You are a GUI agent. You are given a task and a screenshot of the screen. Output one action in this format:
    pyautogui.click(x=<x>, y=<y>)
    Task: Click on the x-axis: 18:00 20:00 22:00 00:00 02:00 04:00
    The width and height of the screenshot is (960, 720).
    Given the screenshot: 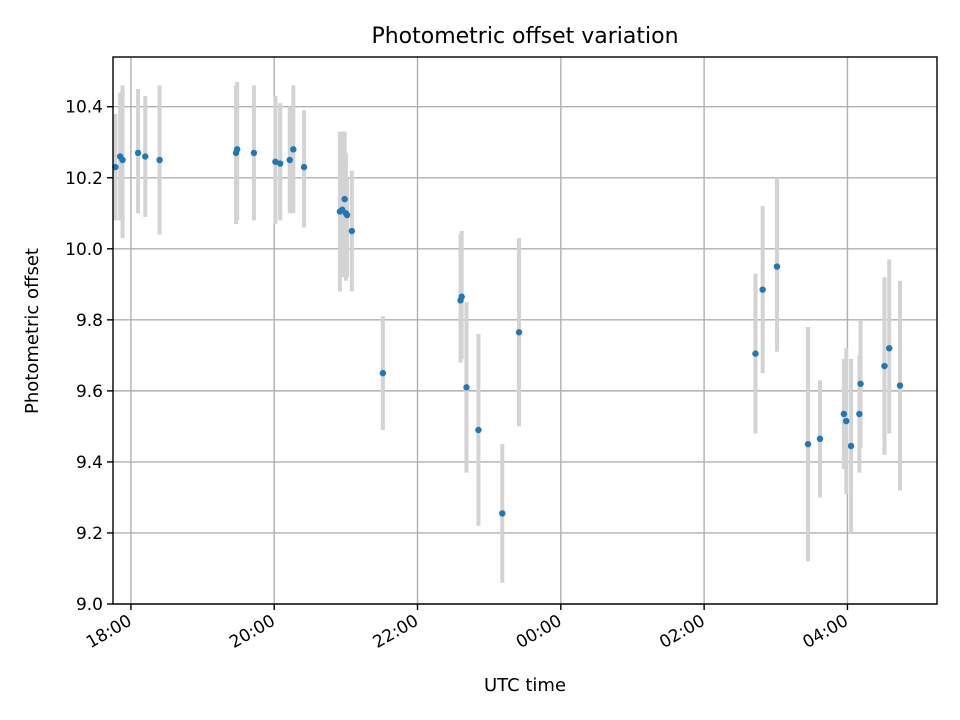 What is the action you would take?
    pyautogui.click(x=467, y=628)
    